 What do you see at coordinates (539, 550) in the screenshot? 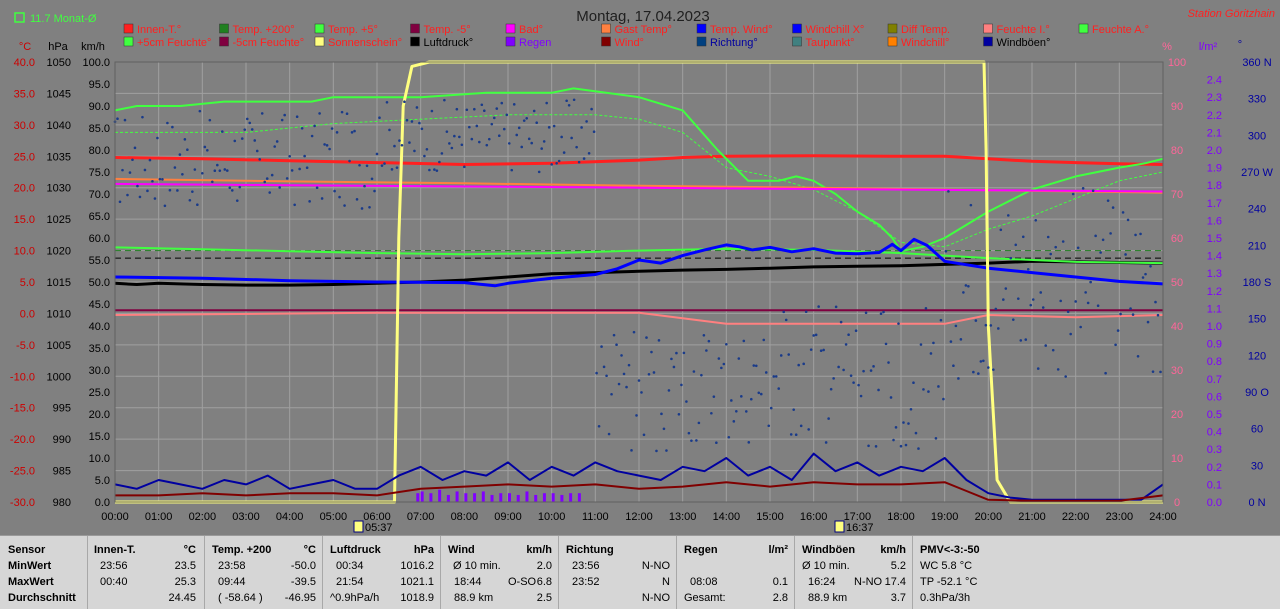
I see `wind-unit: km/h` at bounding box center [539, 550].